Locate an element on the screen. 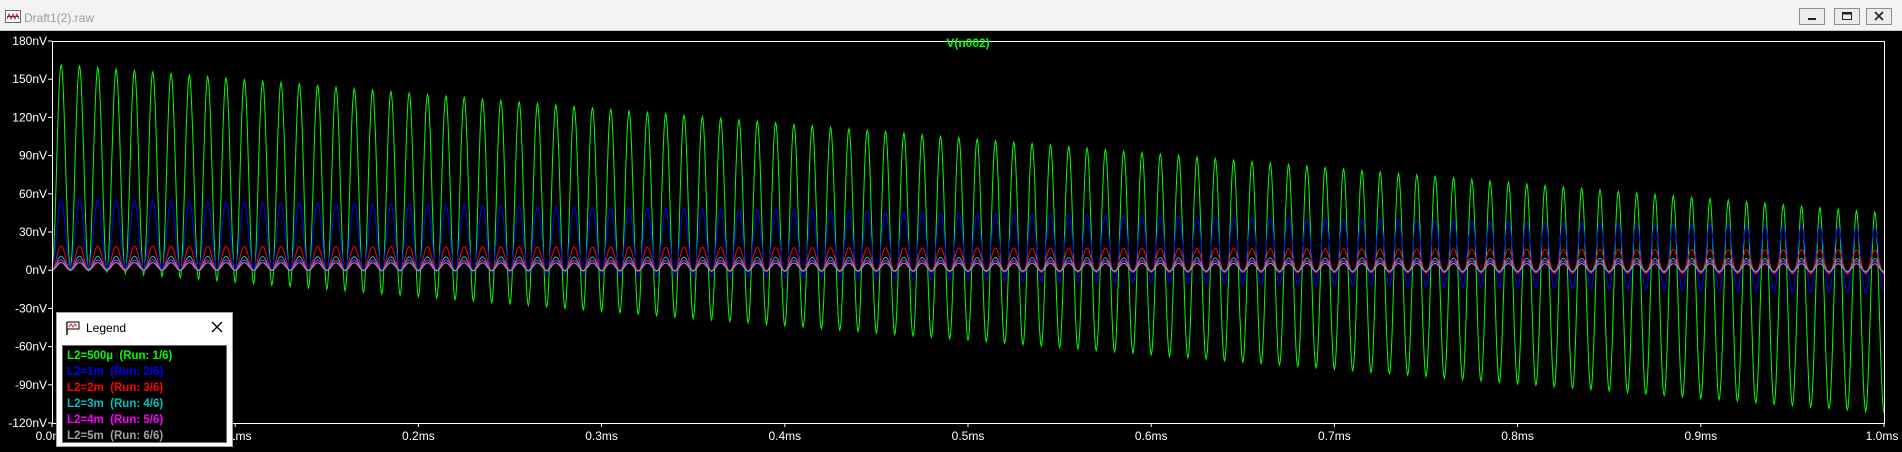  legend-entry-4: L2=3m (Run: 4/6) is located at coordinates (144, 404).